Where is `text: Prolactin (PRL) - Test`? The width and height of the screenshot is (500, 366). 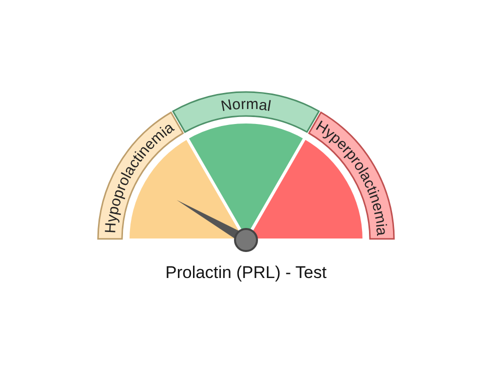
text: Prolactin (PRL) - Test is located at coordinates (246, 272).